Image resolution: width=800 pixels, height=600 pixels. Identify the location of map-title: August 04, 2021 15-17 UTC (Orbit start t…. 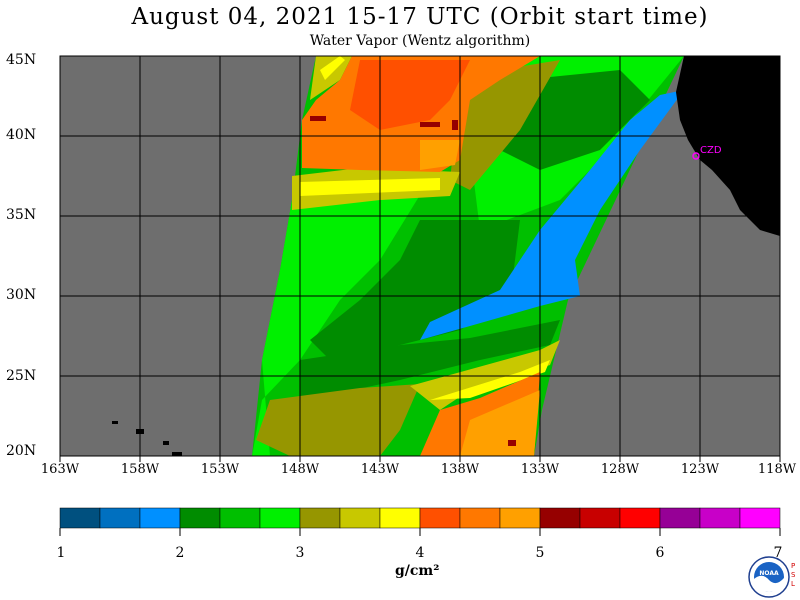
(420, 17).